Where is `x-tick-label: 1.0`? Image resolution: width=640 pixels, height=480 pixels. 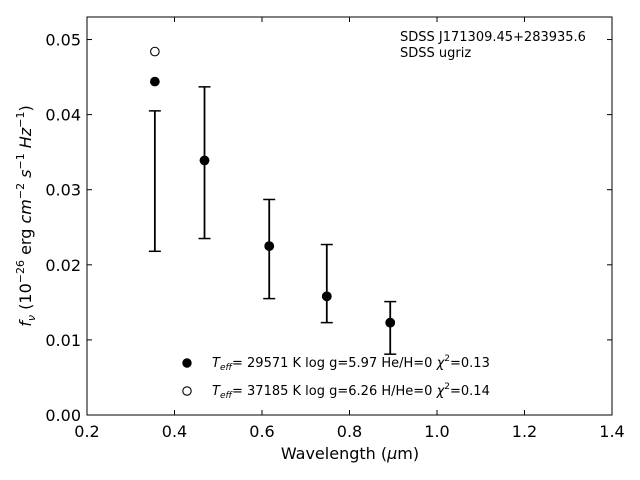
x-tick-label: 1.0 is located at coordinates (436, 431).